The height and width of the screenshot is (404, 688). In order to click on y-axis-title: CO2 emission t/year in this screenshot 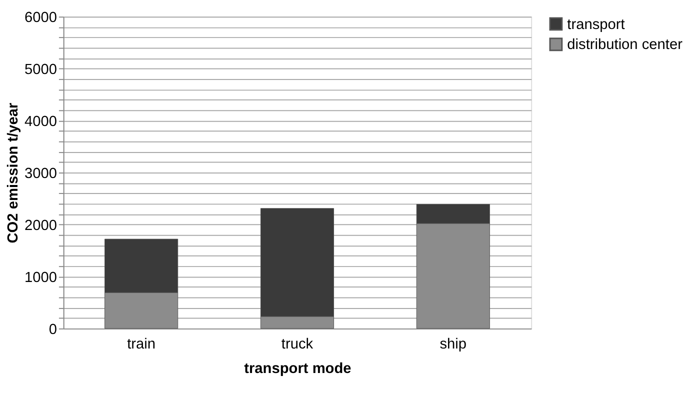, I will do `click(14, 173)`.